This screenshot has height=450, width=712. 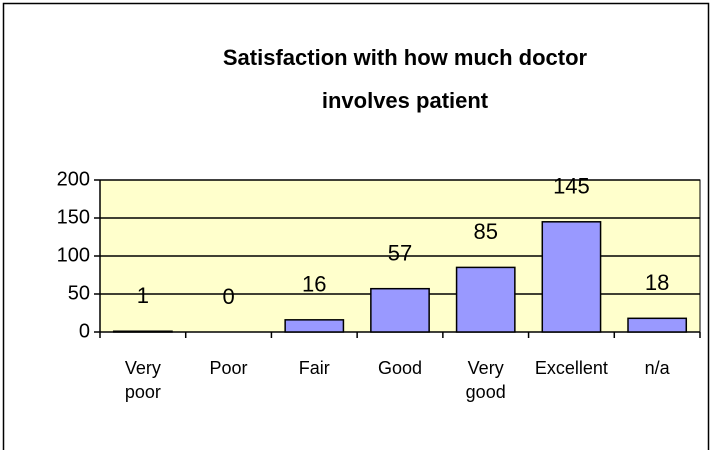 I want to click on x-tick-label: Good, so click(x=400, y=368).